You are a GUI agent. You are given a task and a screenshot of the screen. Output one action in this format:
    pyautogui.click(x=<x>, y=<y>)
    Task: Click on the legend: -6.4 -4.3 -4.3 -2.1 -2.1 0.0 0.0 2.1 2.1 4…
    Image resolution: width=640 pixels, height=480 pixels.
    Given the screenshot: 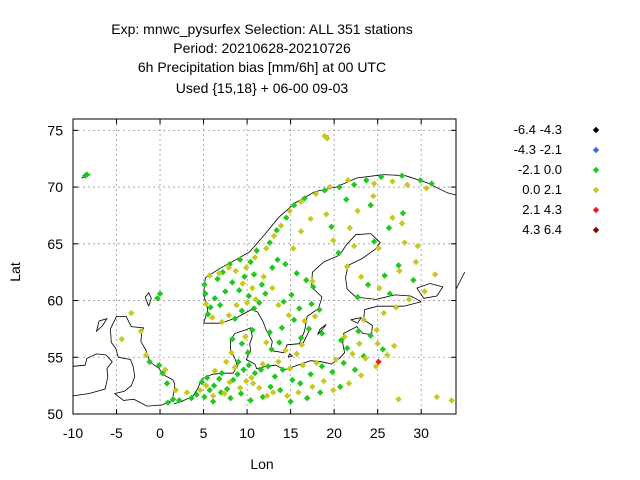 What is the action you would take?
    pyautogui.click(x=557, y=179)
    